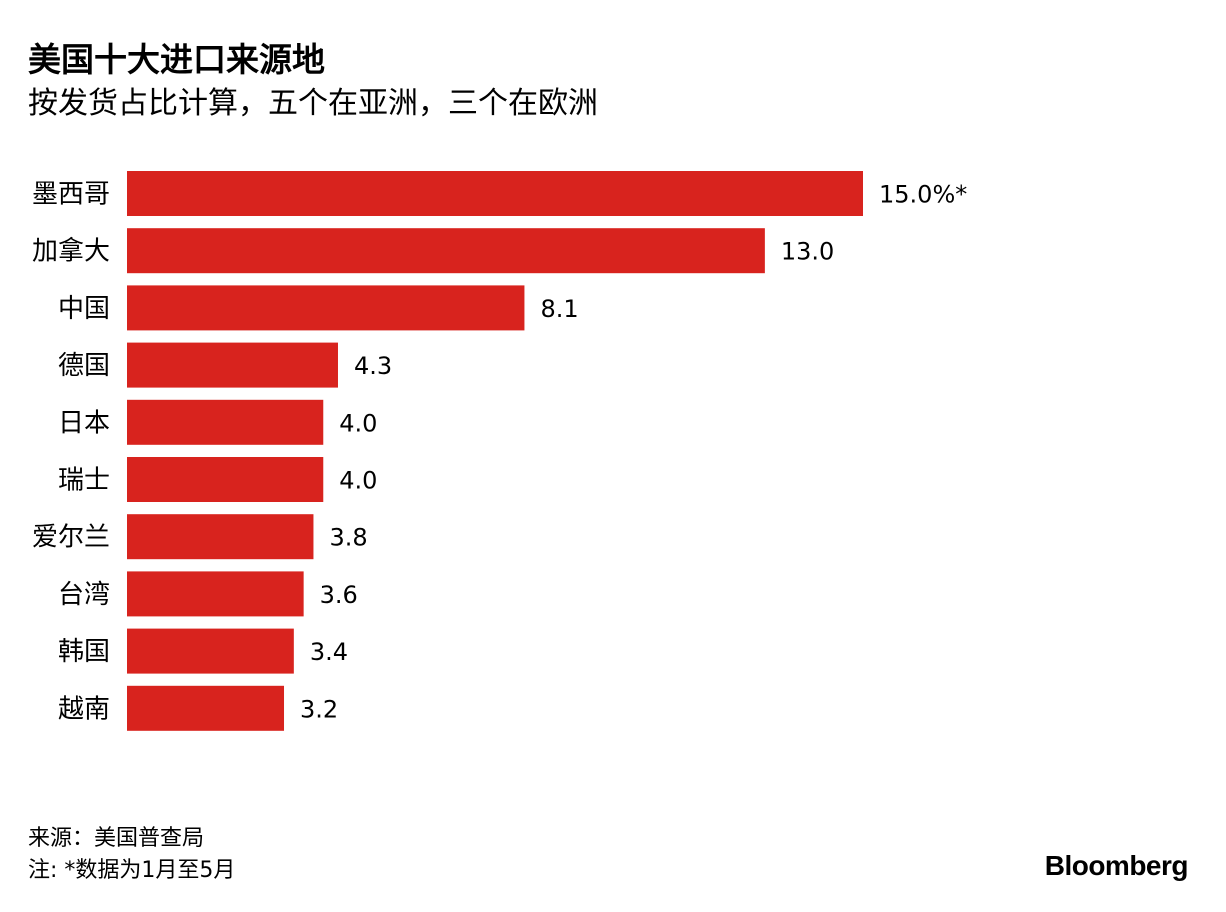  I want to click on category-label: 爱尔兰, so click(71, 538).